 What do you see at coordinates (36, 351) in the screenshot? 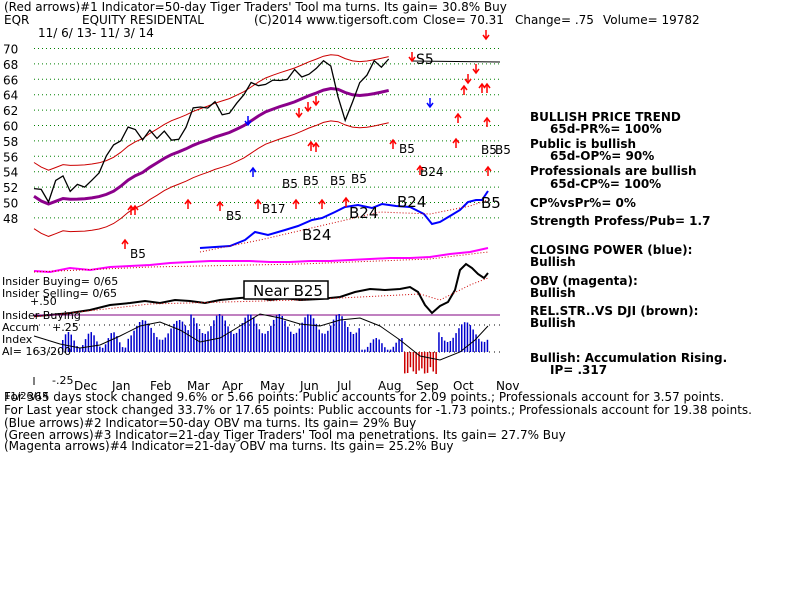
I see `ai-label: AI= 163/200` at bounding box center [36, 351].